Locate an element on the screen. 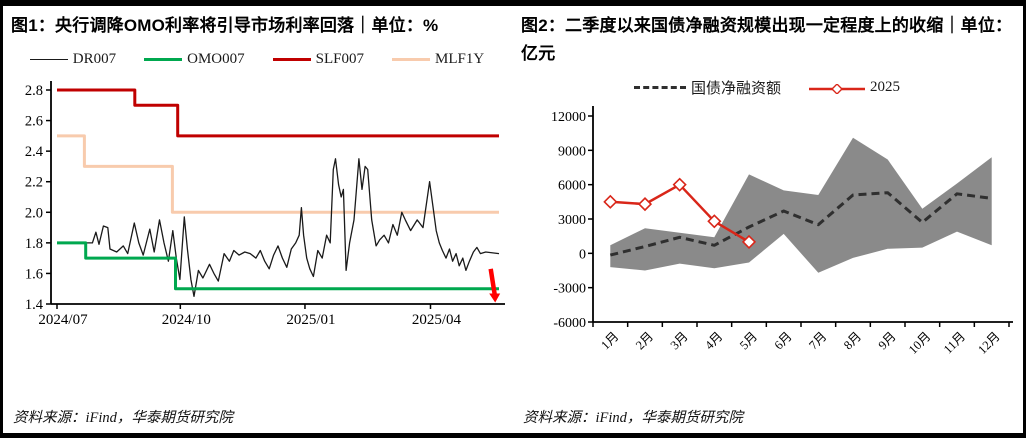 The image size is (1026, 438). svg-text: 1.6 is located at coordinates (34, 274).